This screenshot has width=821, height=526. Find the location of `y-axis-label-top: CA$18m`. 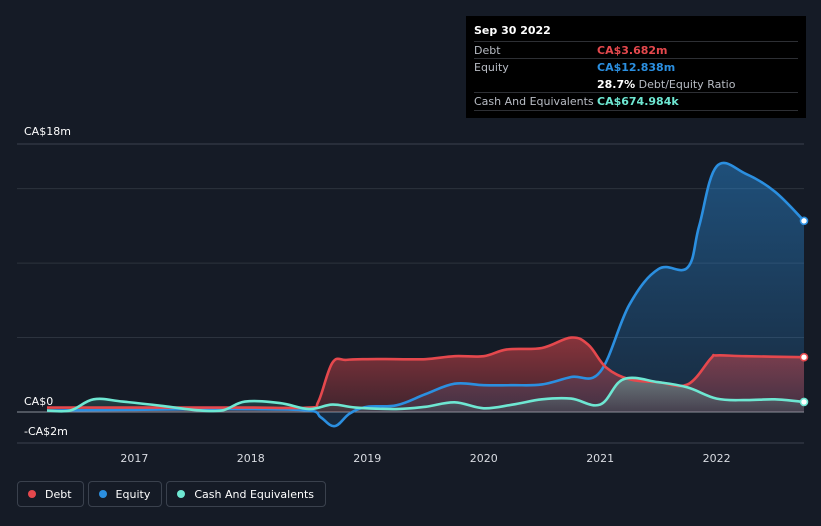

y-axis-label-top: CA$18m is located at coordinates (47, 131).